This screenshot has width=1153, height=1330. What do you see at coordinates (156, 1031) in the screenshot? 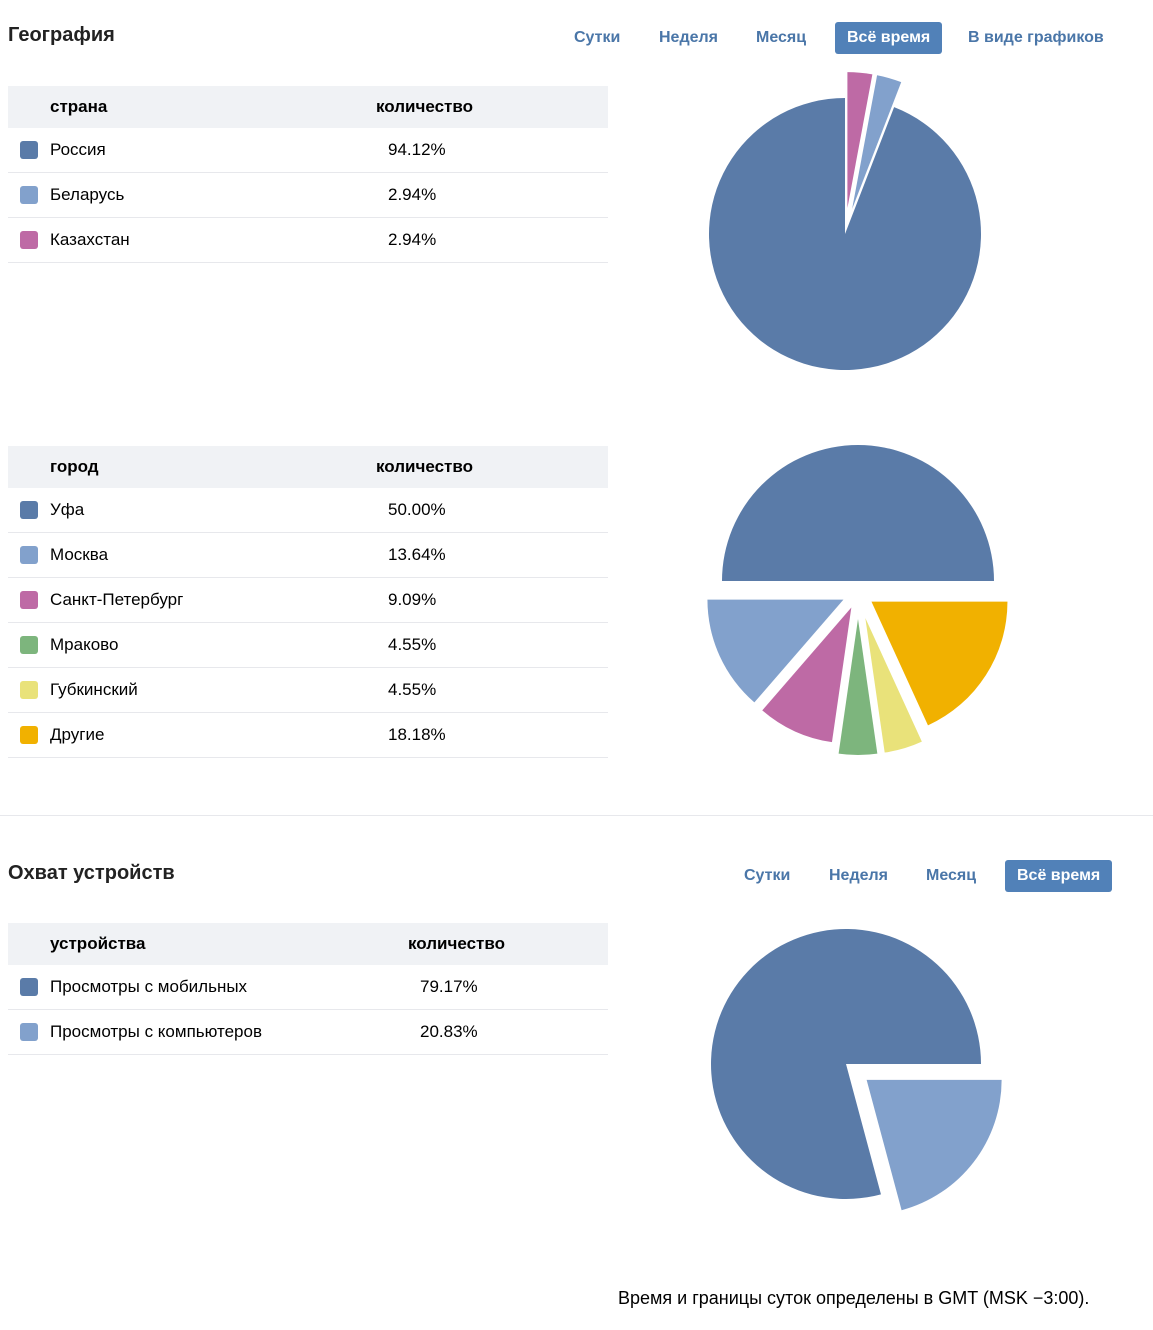
I see `row-label: Просмотры с компьютеров` at bounding box center [156, 1031].